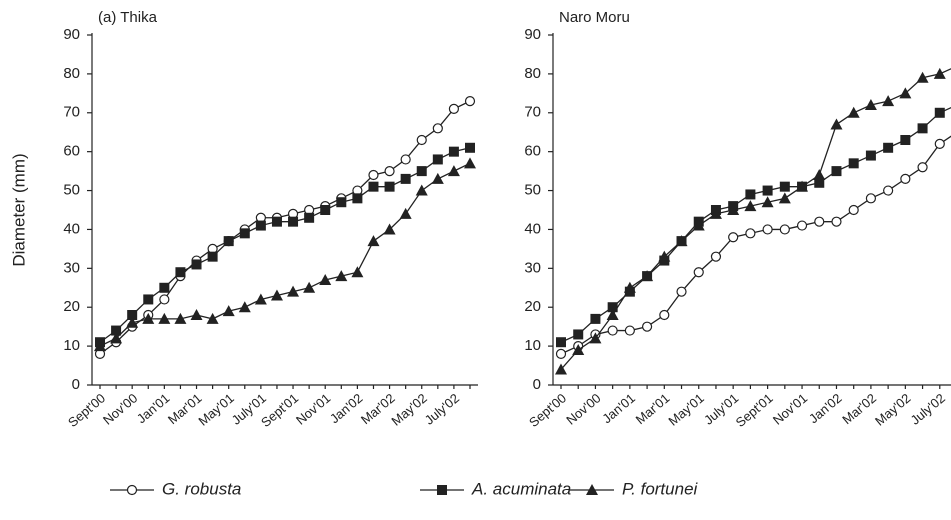  What do you see at coordinates (532, 306) in the screenshot?
I see `y-tick-label: 20` at bounding box center [532, 306].